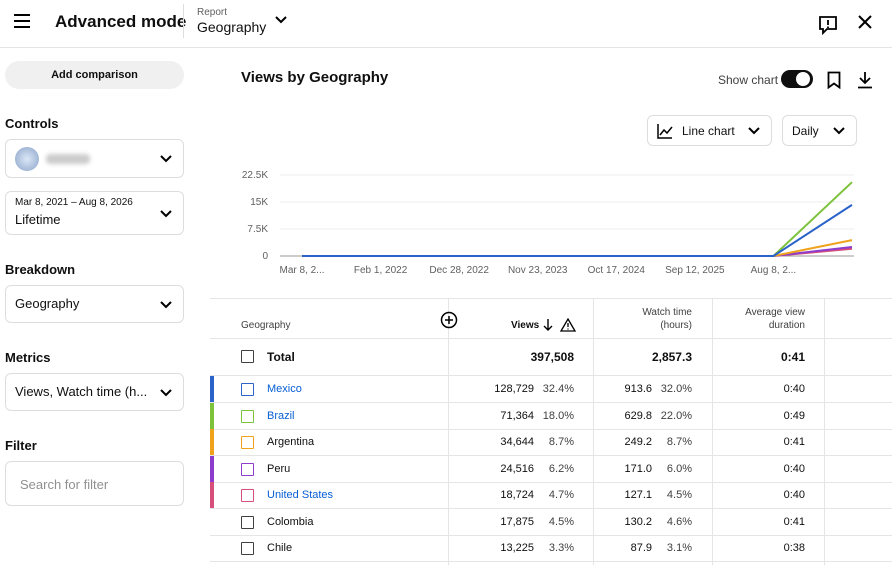 The image size is (892, 565). I want to click on show-chart-label: Show chart, so click(748, 80).